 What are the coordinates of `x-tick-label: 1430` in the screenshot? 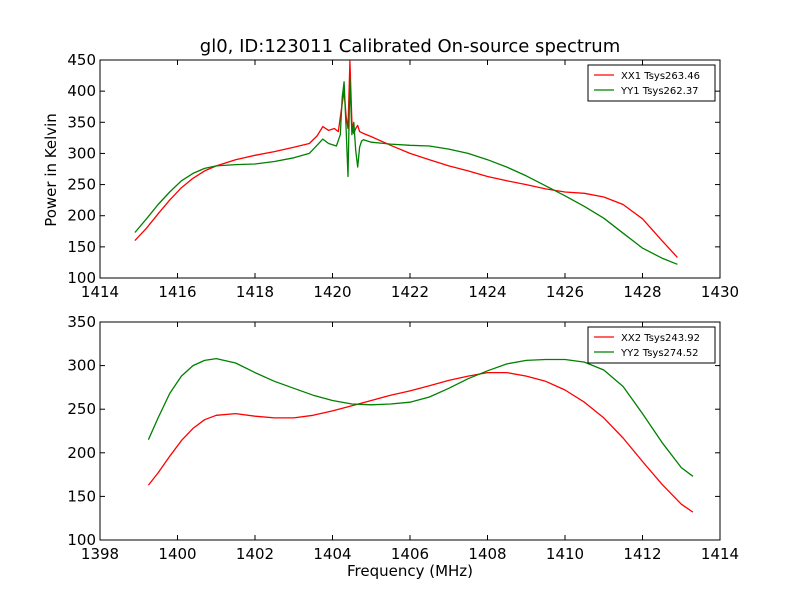 It's located at (720, 292).